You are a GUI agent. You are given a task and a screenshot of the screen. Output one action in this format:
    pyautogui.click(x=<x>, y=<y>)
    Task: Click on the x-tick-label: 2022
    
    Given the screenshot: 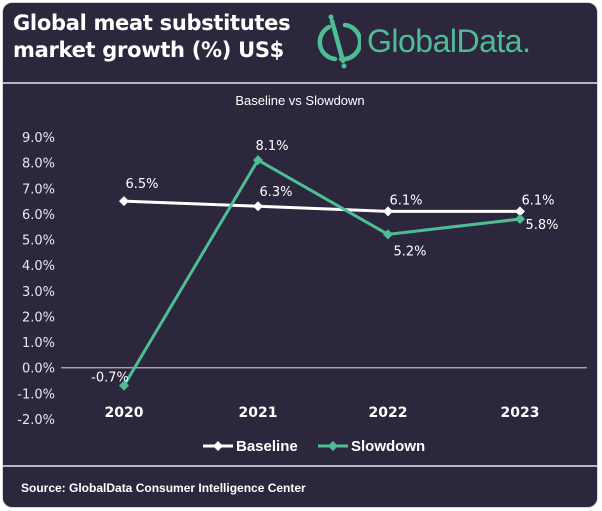 What is the action you would take?
    pyautogui.click(x=388, y=413)
    